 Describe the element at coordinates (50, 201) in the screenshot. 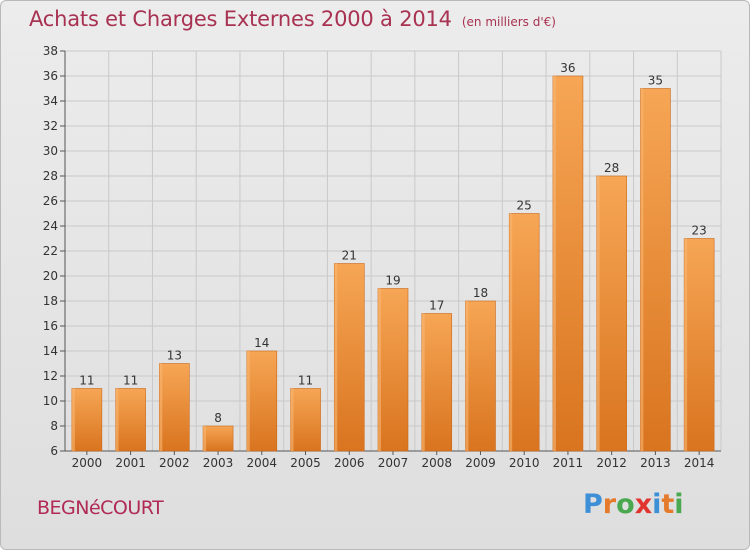

I see `y-tick-label: 26` at that location.